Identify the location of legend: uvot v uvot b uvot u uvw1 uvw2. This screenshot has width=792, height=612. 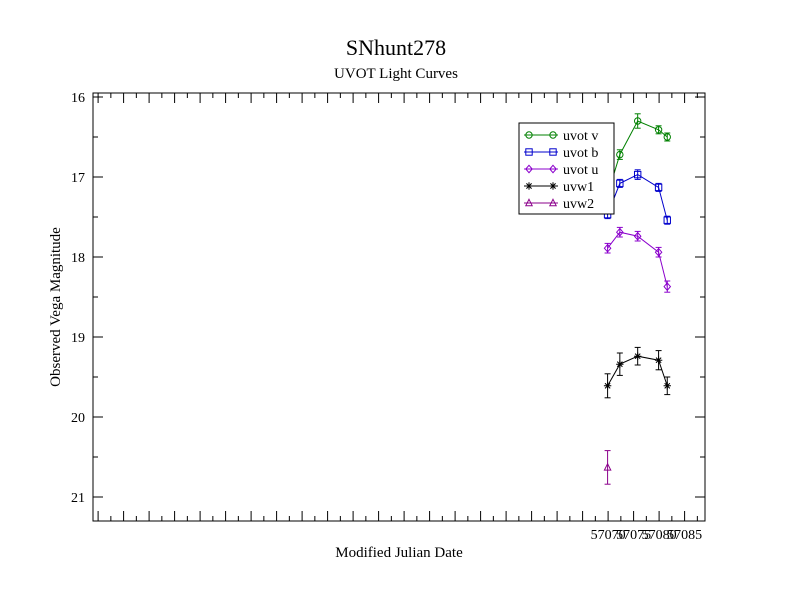
(566, 168).